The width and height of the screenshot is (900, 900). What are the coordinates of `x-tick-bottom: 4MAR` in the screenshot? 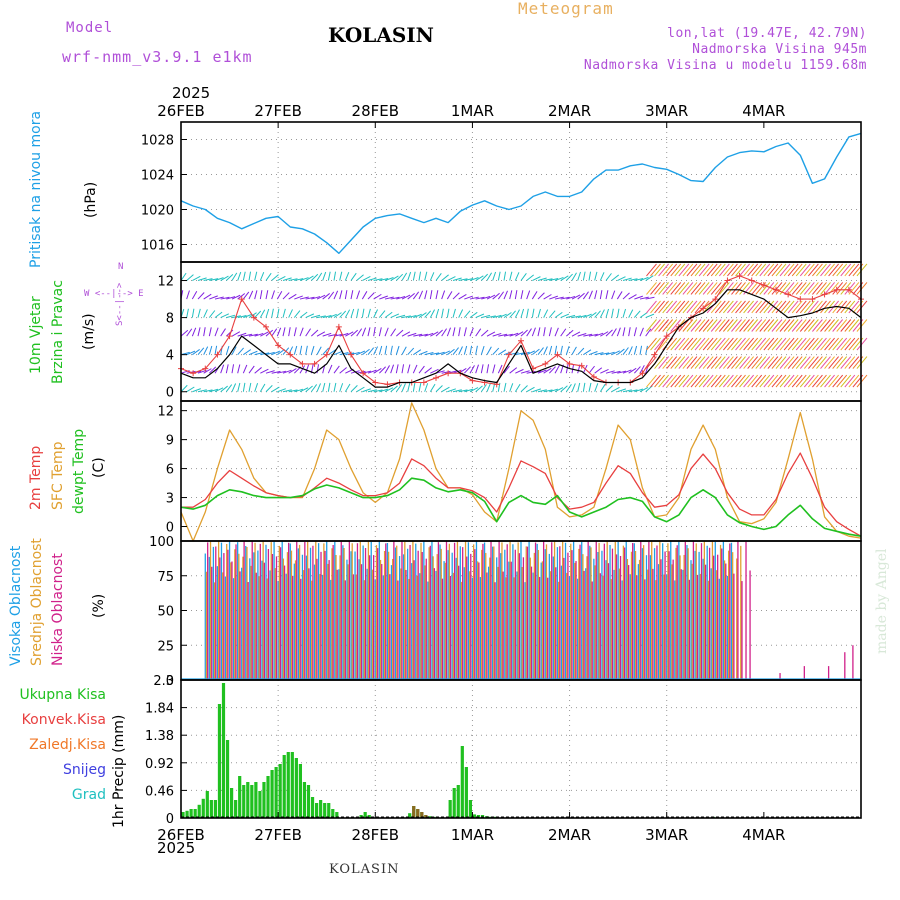 It's located at (763, 835).